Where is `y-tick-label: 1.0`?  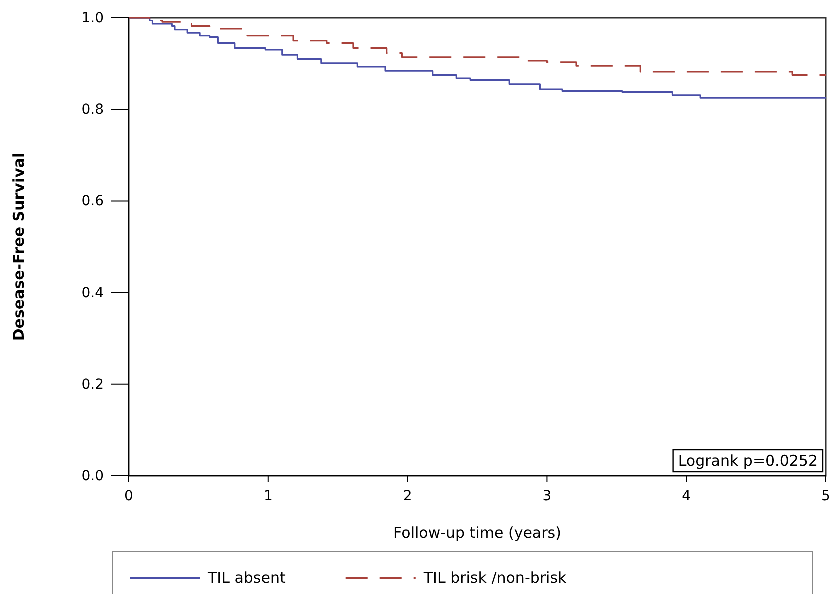
y-tick-label: 1.0 is located at coordinates (93, 18).